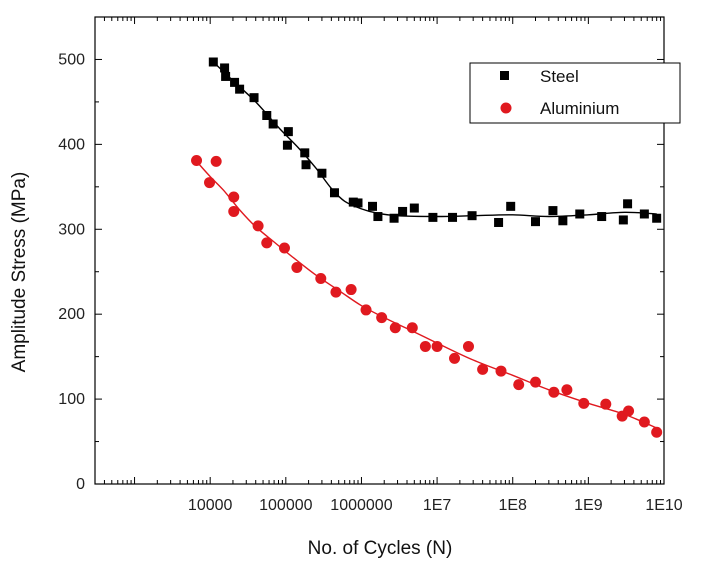 The height and width of the screenshot is (566, 708). I want to click on y-tick-label: 200, so click(71, 314).